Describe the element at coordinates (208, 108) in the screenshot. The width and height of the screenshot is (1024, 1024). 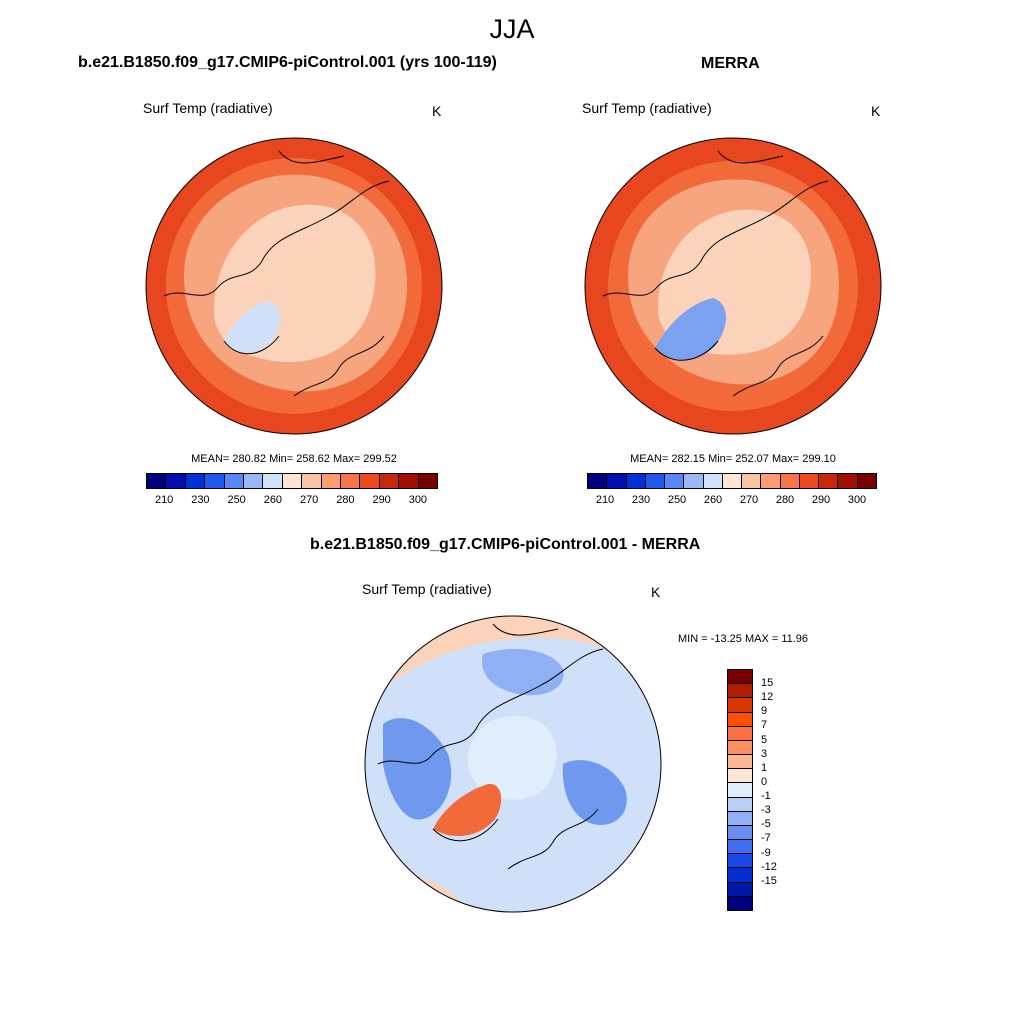
I see `panel-1-variable: Surf Temp (radiative)` at that location.